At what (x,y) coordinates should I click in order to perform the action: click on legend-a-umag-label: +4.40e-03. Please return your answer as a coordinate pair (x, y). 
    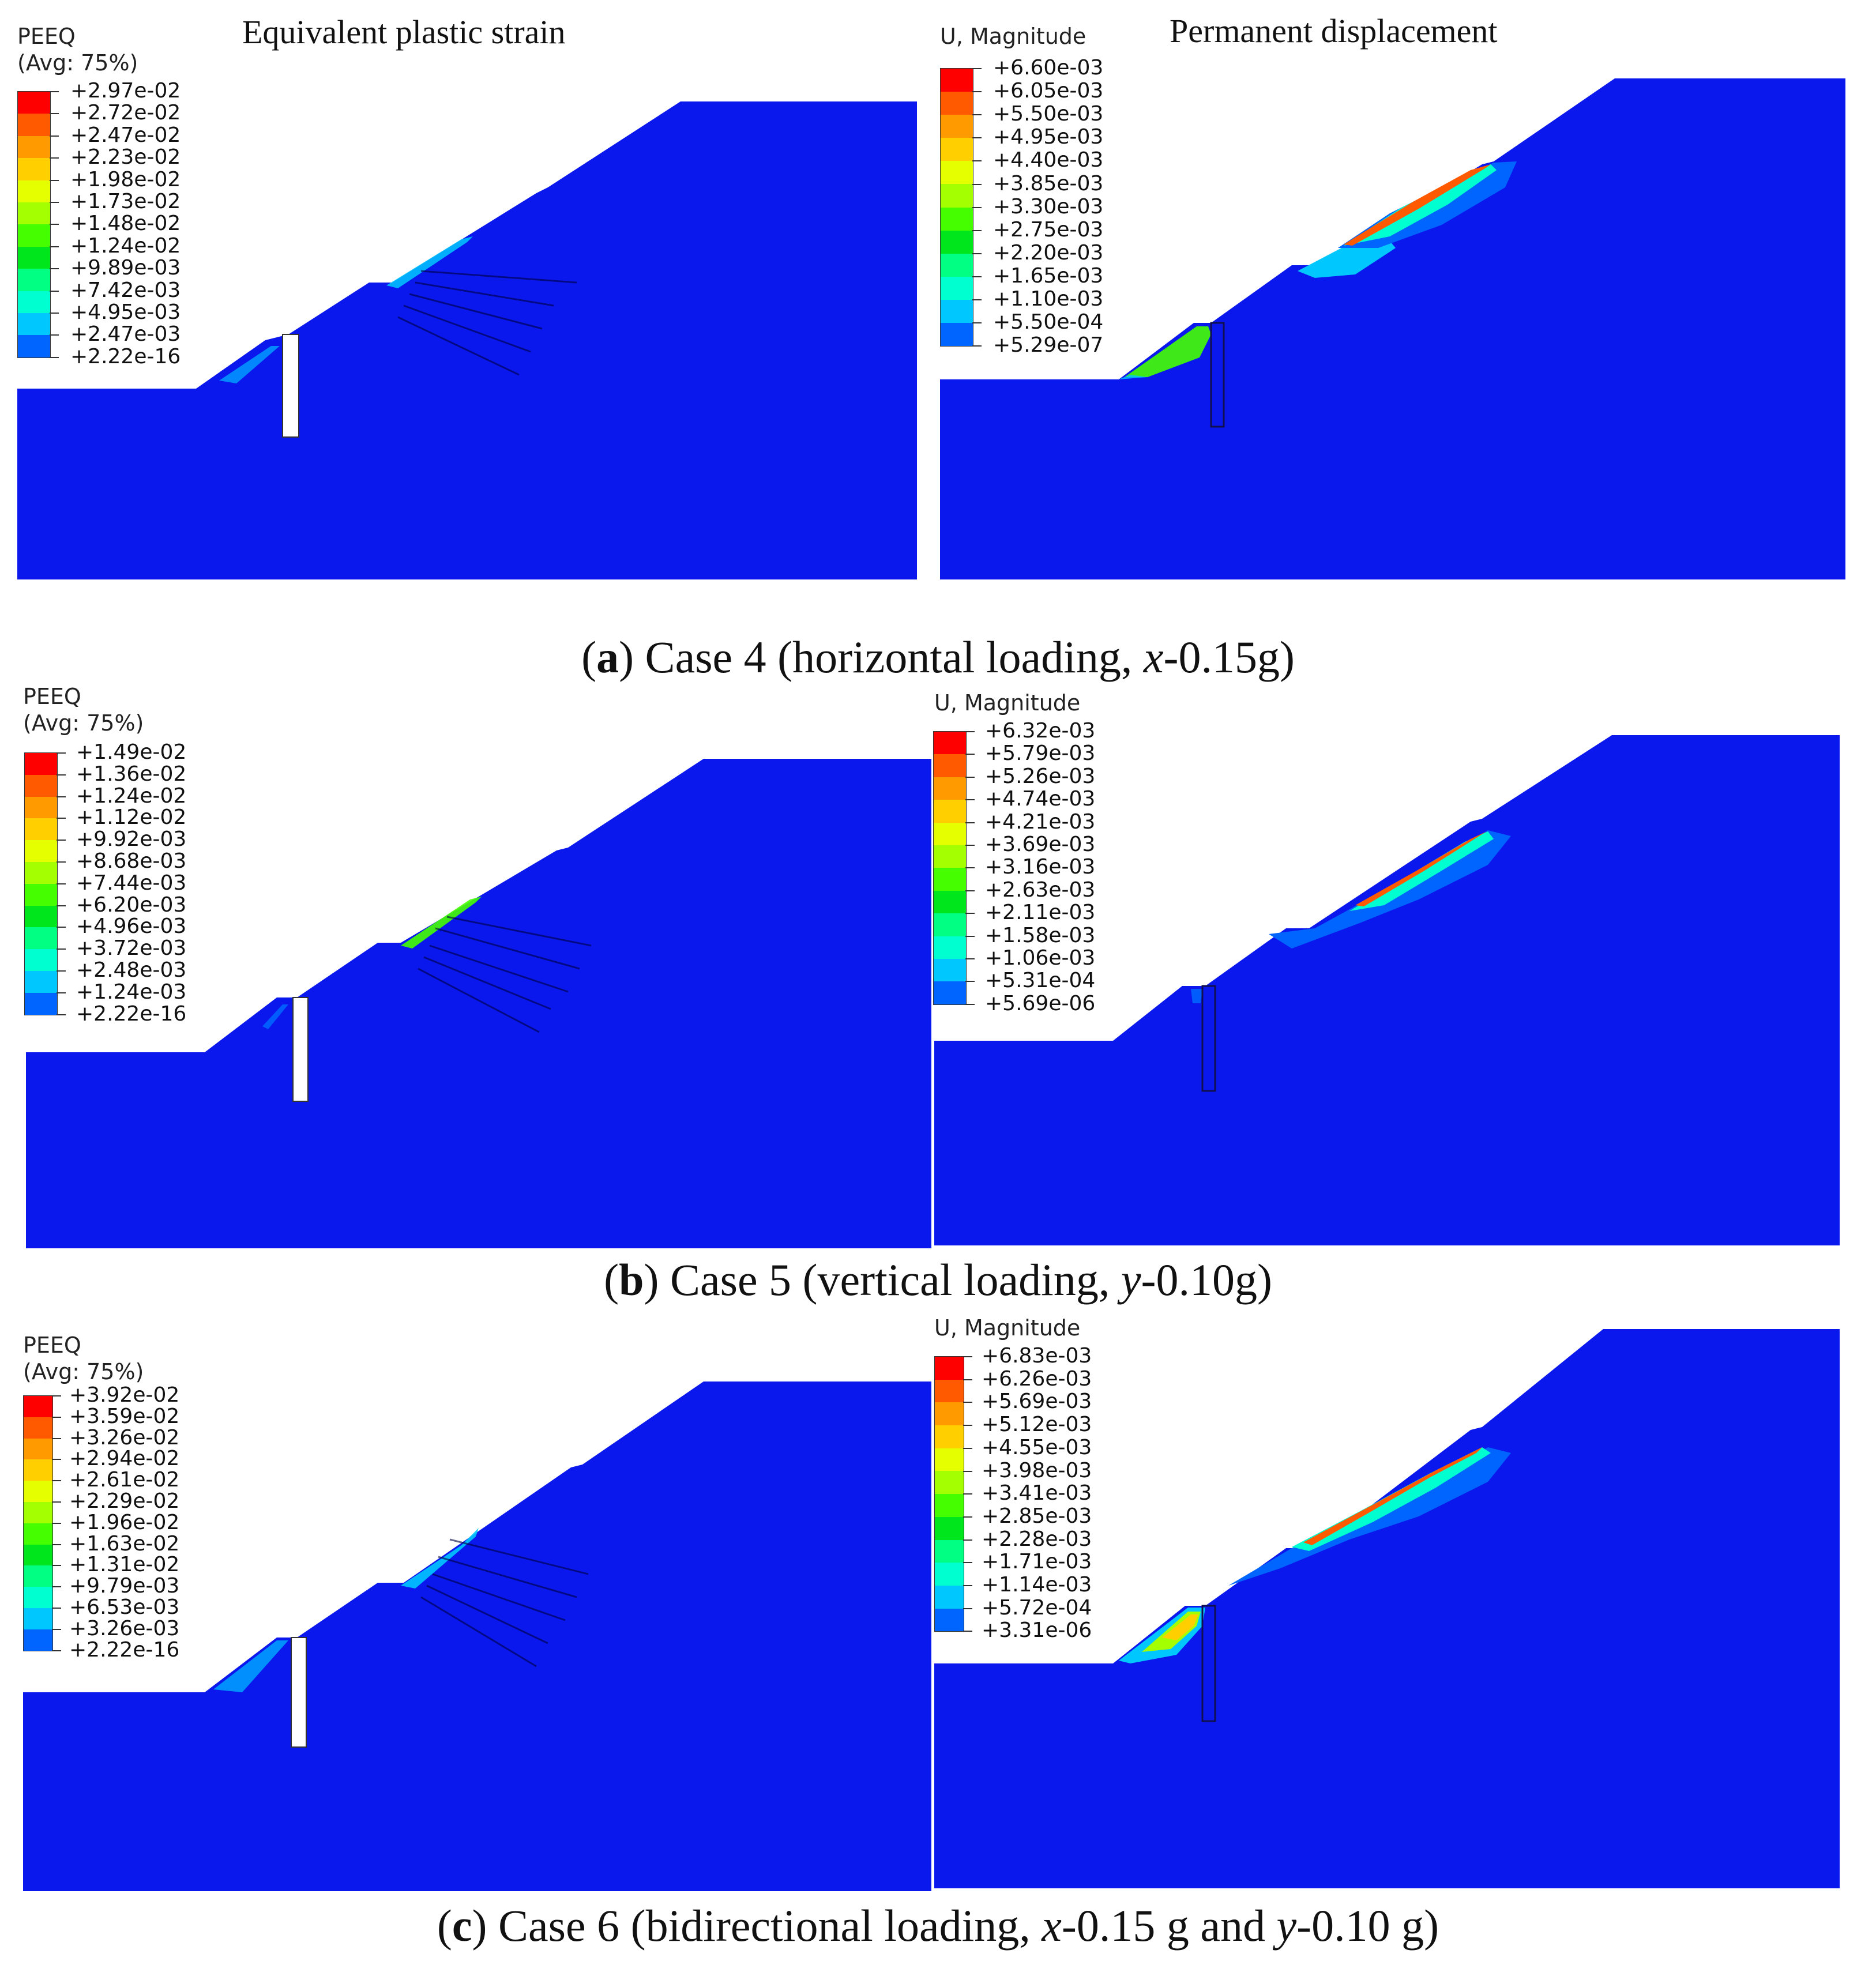
    Looking at the image, I should click on (1048, 160).